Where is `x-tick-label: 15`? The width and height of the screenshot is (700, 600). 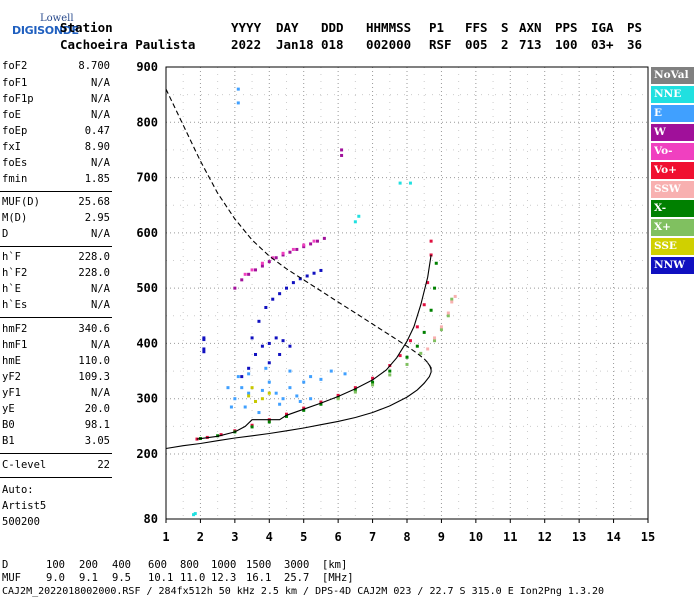
x-tick-label: 15 is located at coordinates (648, 537).